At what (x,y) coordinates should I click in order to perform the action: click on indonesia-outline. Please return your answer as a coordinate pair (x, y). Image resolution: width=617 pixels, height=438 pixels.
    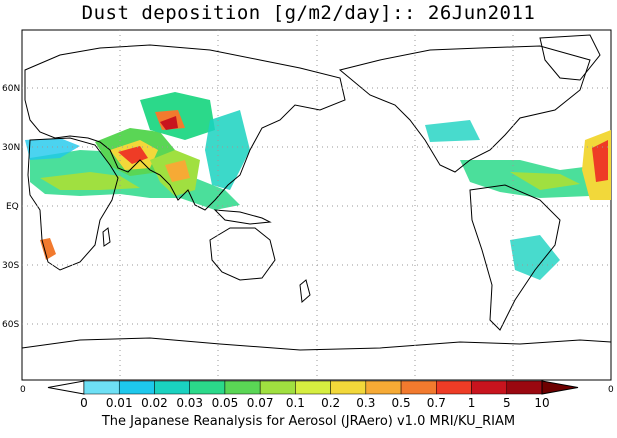
    Looking at the image, I should click on (242, 217).